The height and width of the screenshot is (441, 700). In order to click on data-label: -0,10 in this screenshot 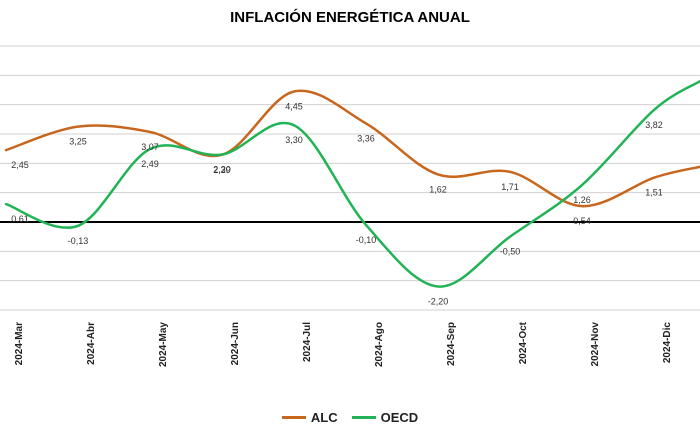, I will do `click(366, 240)`.